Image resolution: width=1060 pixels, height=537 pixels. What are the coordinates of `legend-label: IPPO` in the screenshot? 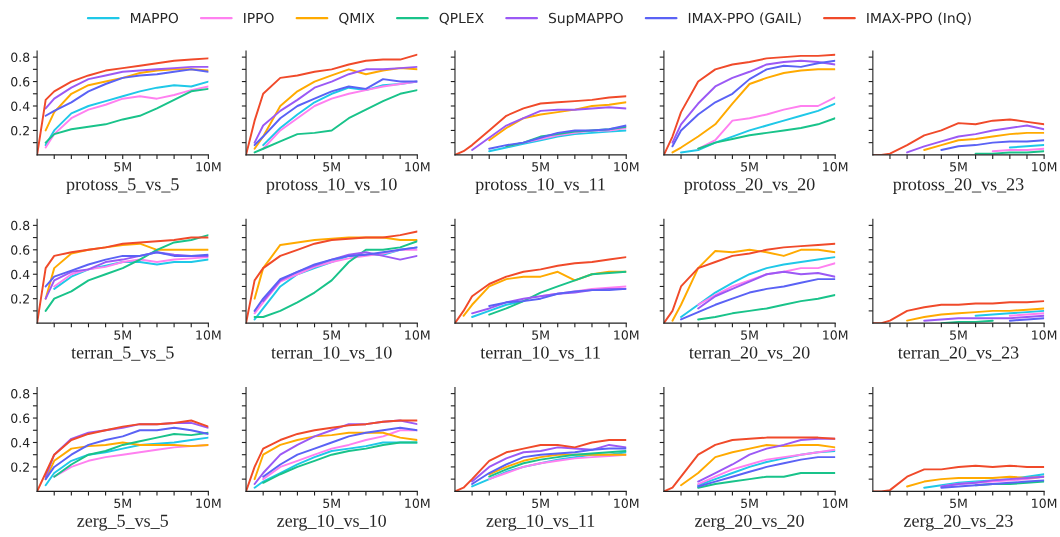 It's located at (259, 18).